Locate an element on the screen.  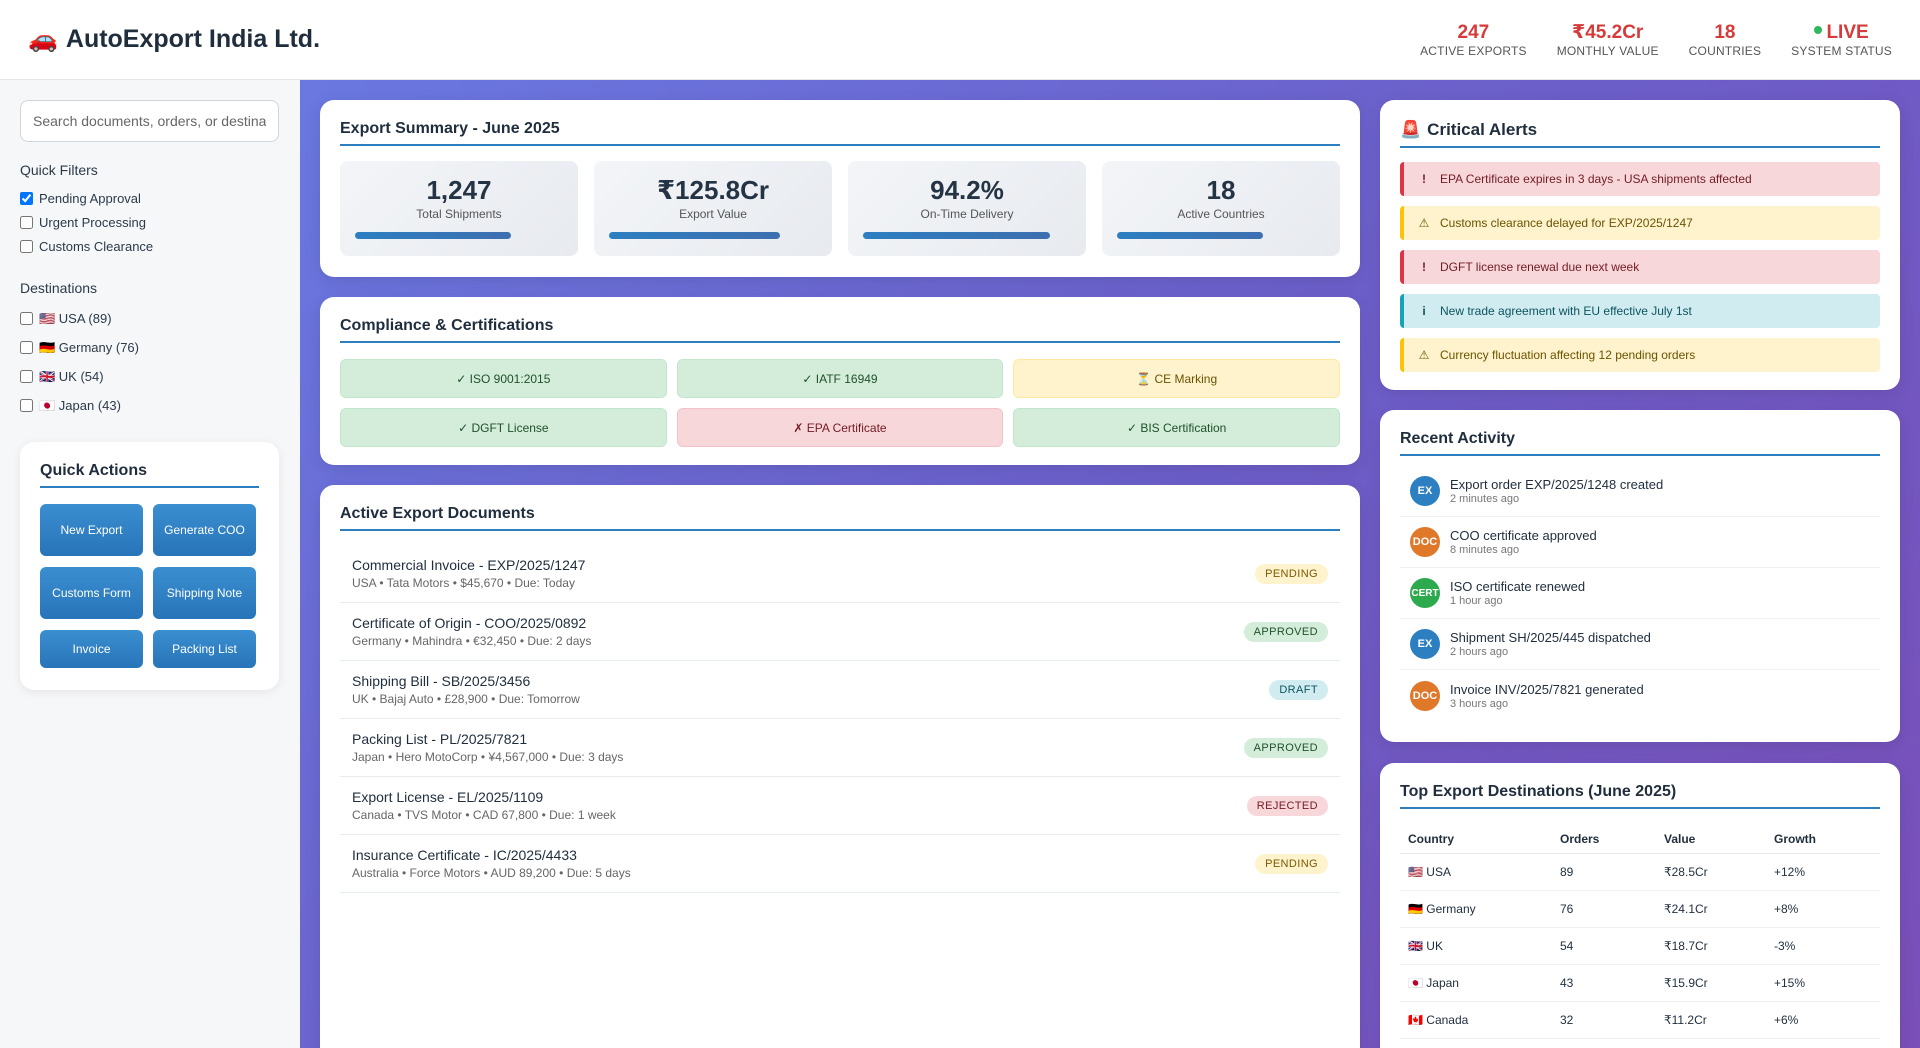
brand: 🚗 AutoExport India Ltd. is located at coordinates (174, 39).